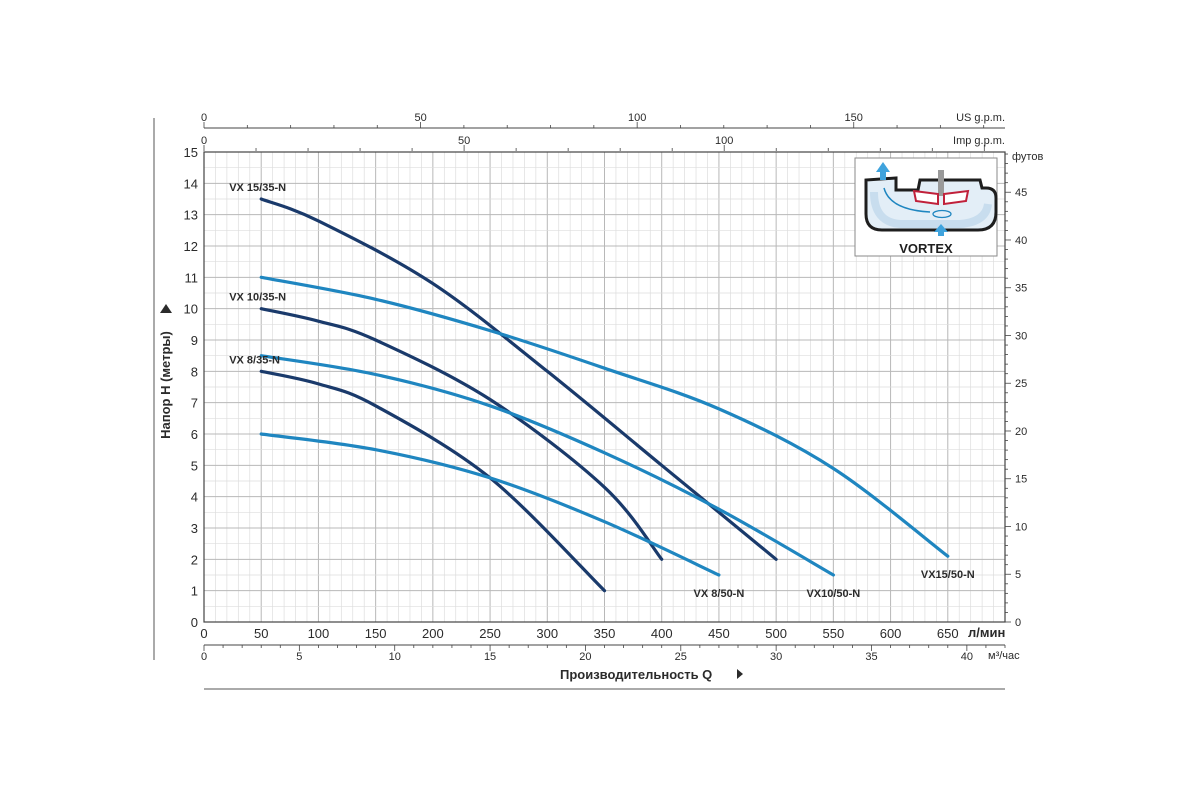  Describe the element at coordinates (194, 622) in the screenshot. I see `y-tick-label: 0` at that location.